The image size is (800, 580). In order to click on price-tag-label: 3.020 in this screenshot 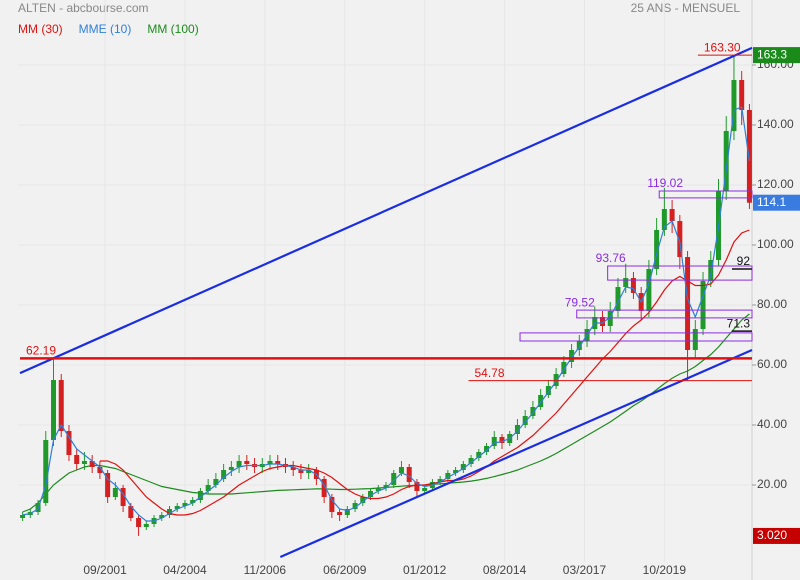, I will do `click(772, 535)`.